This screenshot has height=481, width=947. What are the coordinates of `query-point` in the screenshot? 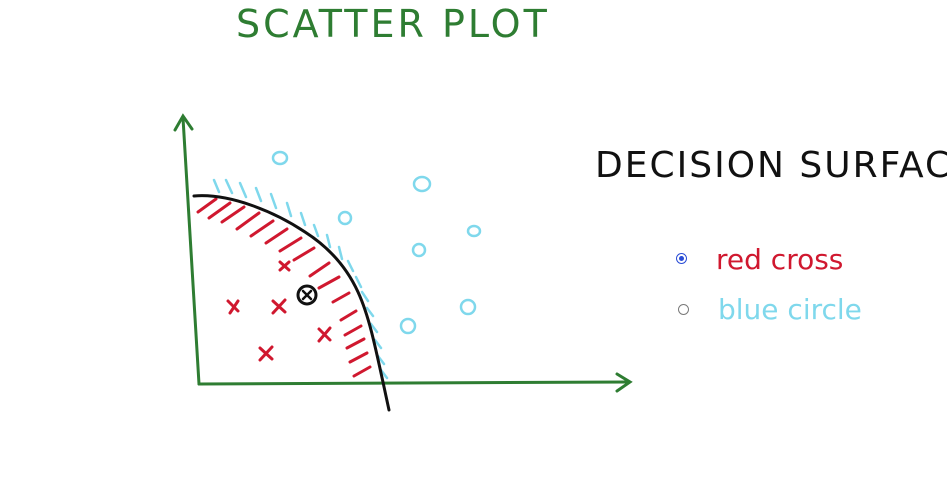 It's located at (307, 295).